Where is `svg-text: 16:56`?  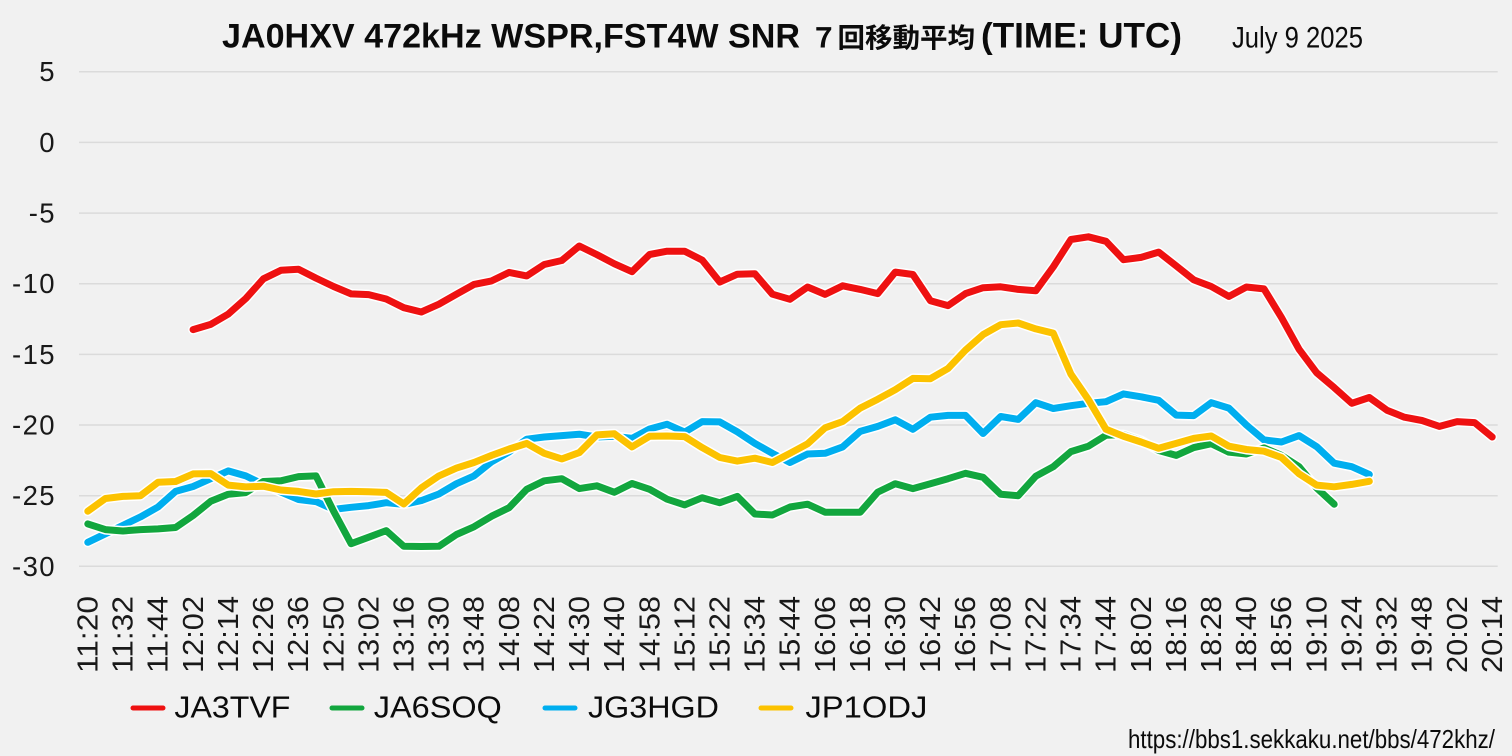 svg-text: 16:56 is located at coordinates (966, 634).